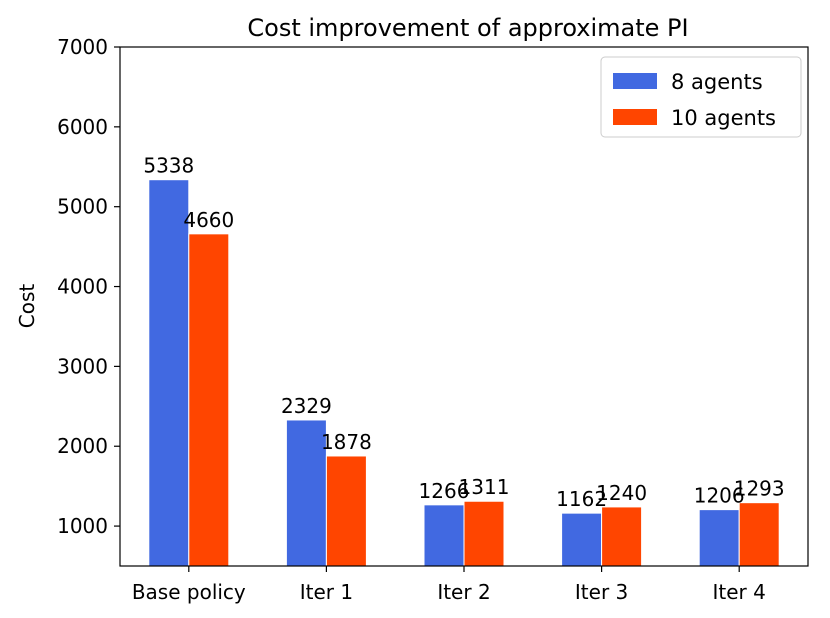  What do you see at coordinates (82, 526) in the screenshot?
I see `y-tick-label: 1000` at bounding box center [82, 526].